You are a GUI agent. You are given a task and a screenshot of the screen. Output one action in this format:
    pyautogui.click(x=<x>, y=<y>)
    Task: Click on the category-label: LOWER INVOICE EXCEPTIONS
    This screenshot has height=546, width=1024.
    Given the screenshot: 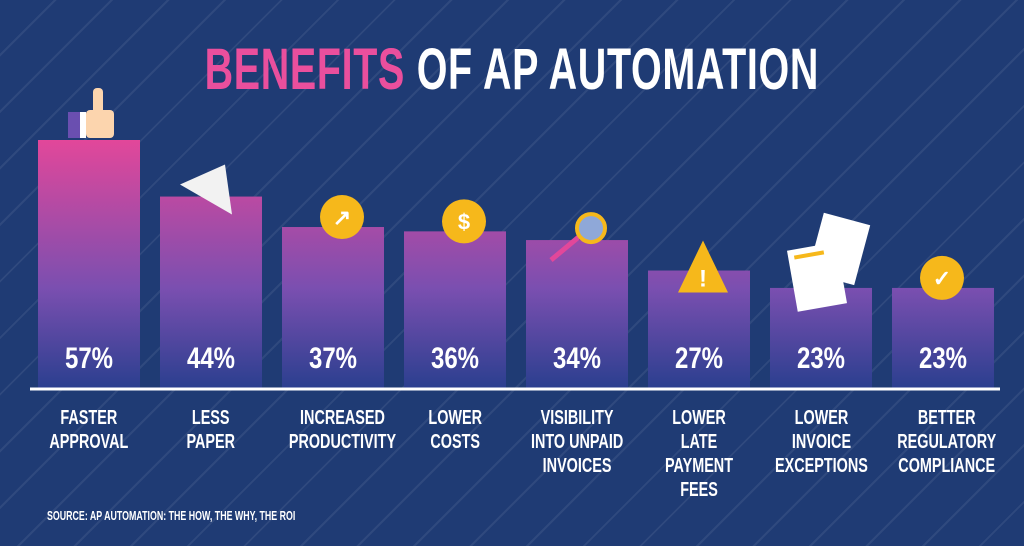 What is the action you would take?
    pyautogui.click(x=821, y=442)
    